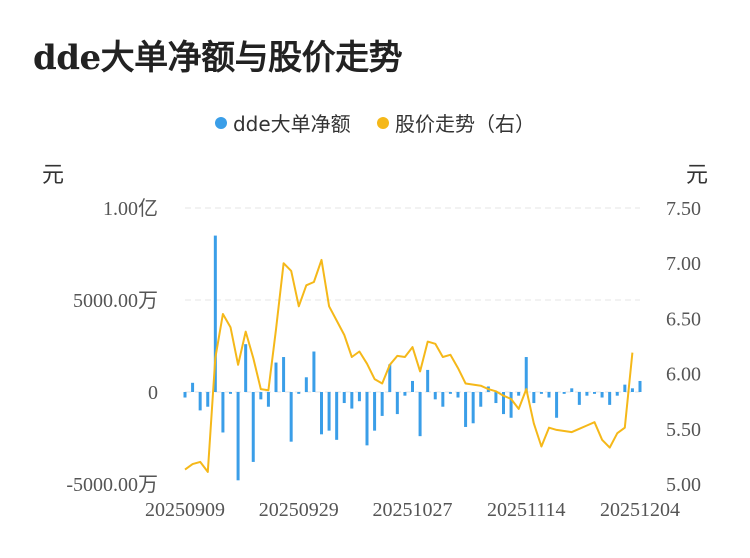 The image size is (750, 558). Describe the element at coordinates (291, 124) in the screenshot. I see `legend-label-dde: dde大单净额` at that location.